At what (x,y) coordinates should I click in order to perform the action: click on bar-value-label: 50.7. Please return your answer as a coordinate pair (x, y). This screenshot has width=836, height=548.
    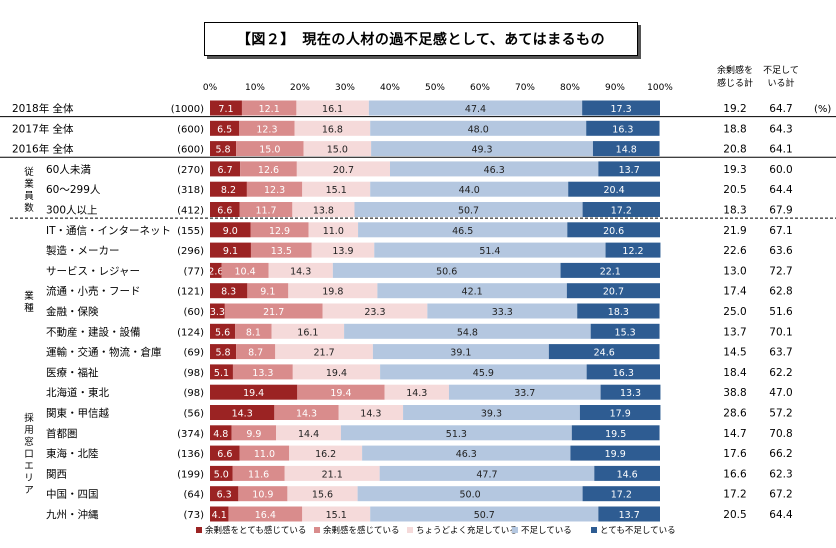
    Looking at the image, I should click on (484, 515).